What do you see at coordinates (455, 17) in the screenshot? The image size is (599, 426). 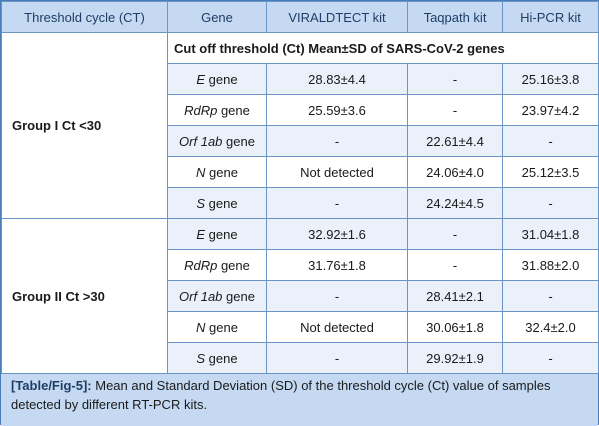 I see `col-header-taqpath: Taqpath kit` at bounding box center [455, 17].